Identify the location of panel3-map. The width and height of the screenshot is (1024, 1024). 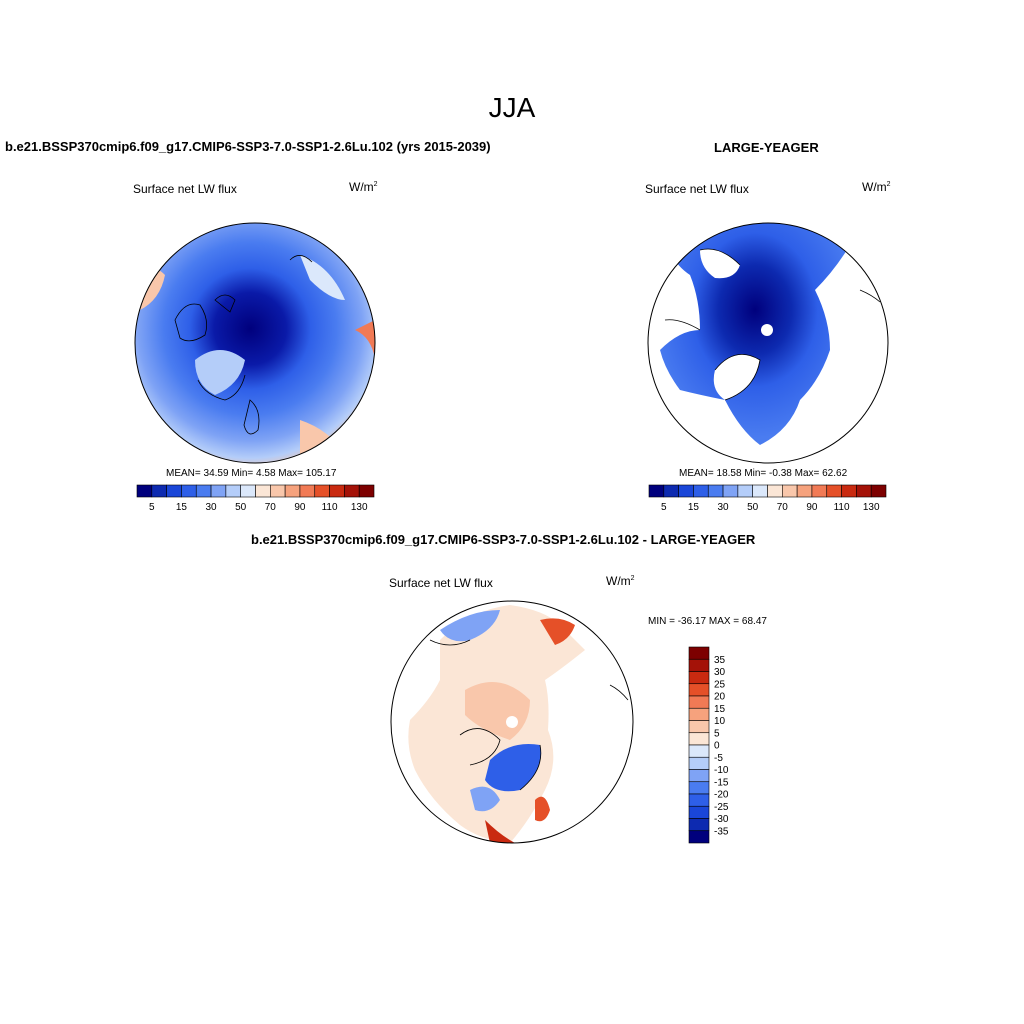
(512, 722).